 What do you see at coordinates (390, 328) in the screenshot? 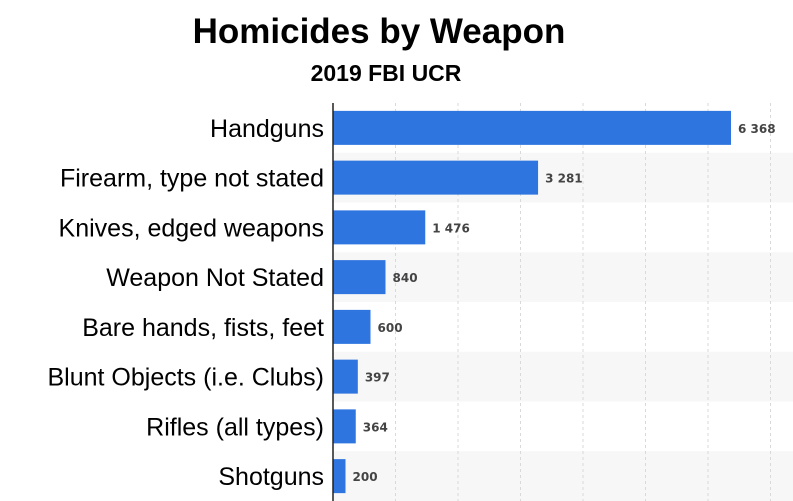
I see `value-label: 600` at bounding box center [390, 328].